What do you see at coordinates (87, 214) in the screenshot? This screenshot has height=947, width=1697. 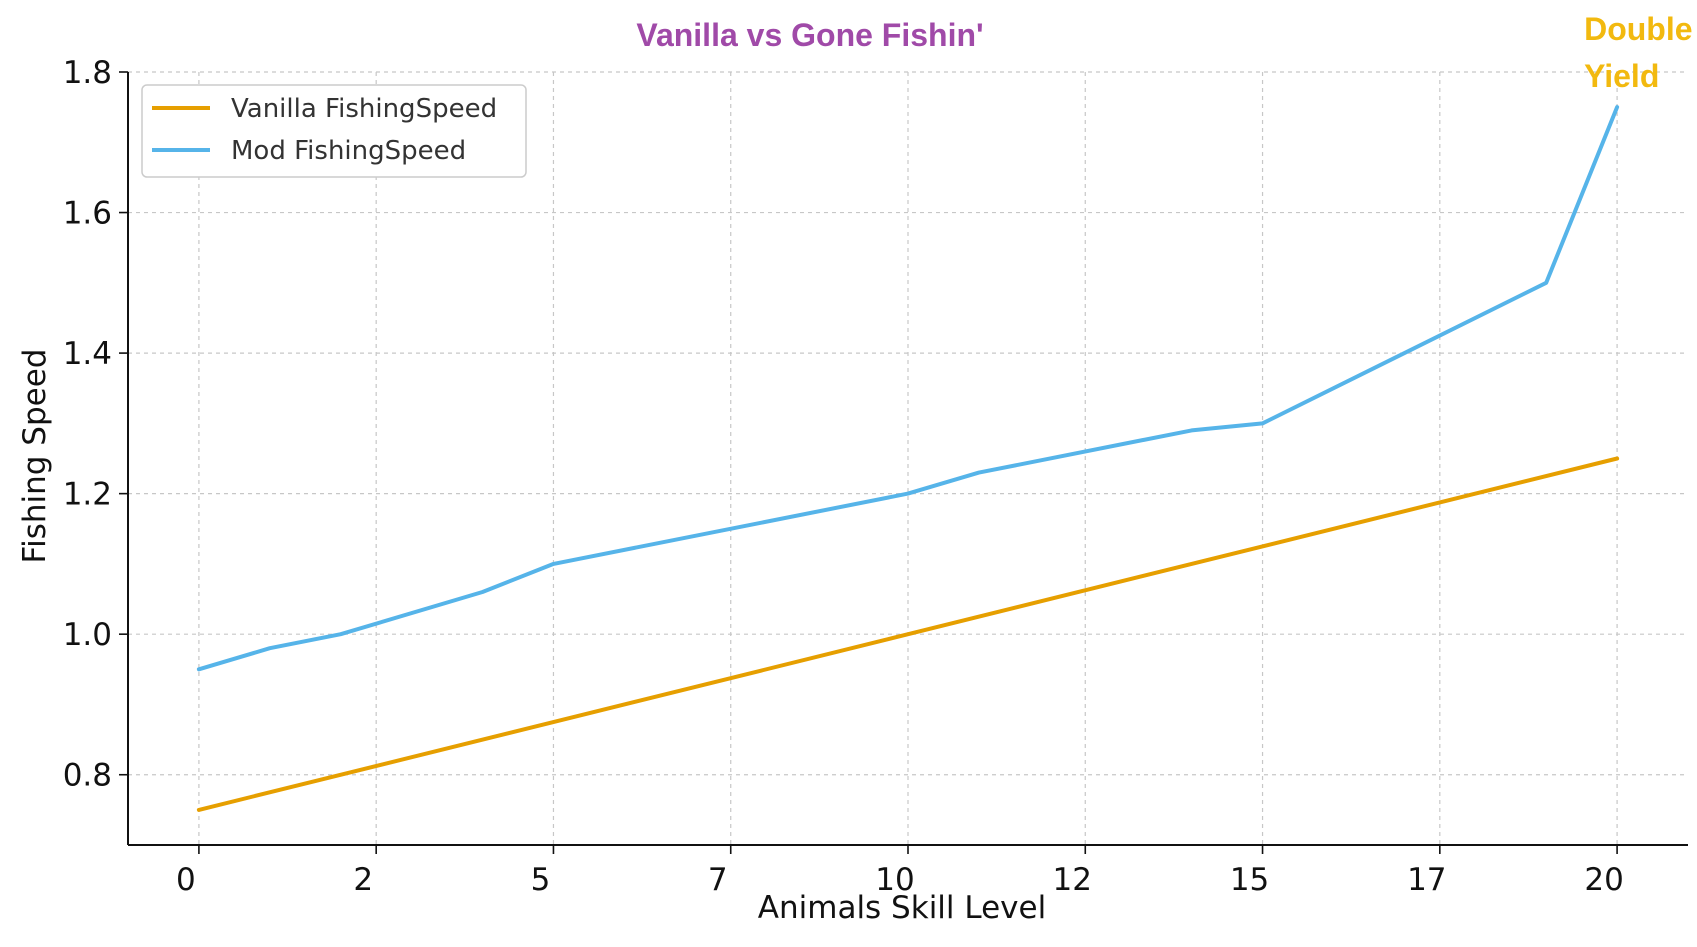 I see `y-tick-label: 1.6` at bounding box center [87, 214].